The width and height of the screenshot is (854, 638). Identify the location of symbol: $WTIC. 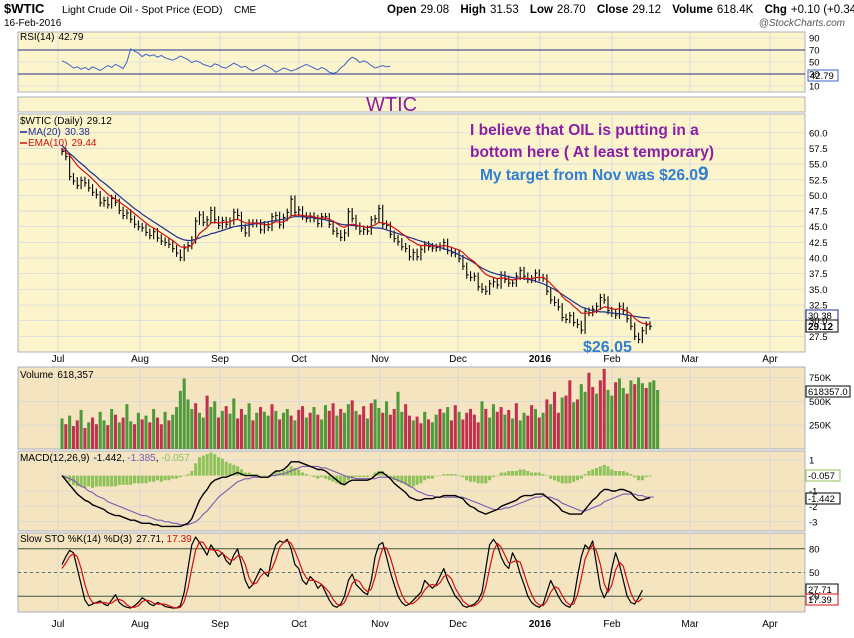
(24, 8).